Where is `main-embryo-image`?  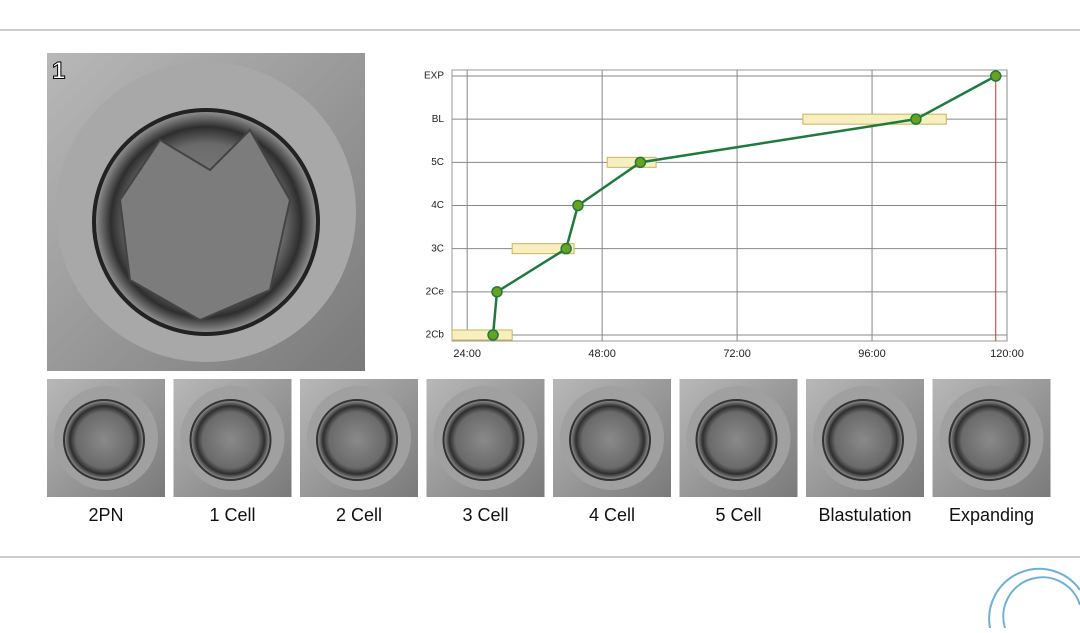
main-embryo-image is located at coordinates (206, 212).